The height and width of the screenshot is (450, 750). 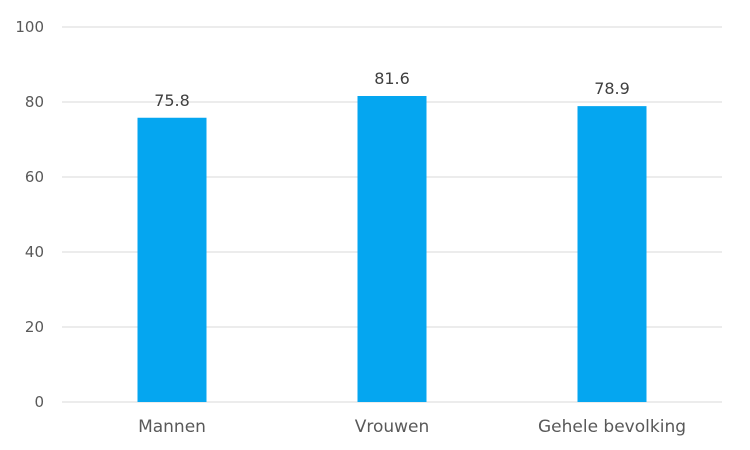 I want to click on y-tick-label: 80, so click(x=34, y=102).